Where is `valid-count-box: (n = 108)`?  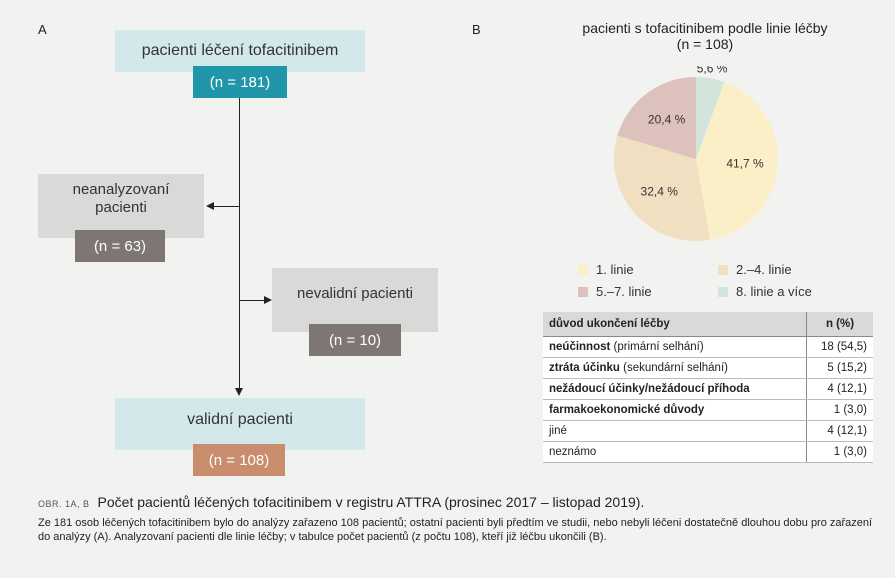
valid-count-box: (n = 108) is located at coordinates (239, 460).